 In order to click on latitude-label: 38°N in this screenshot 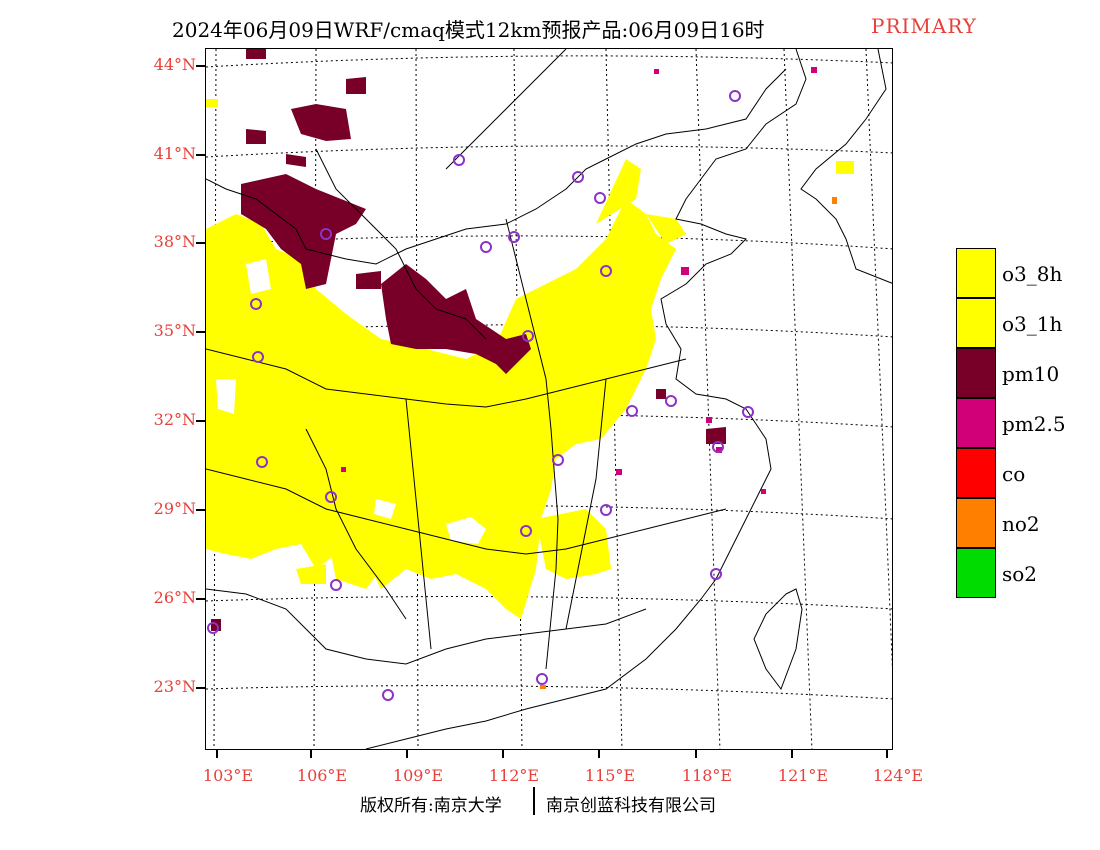, I will do `click(174, 241)`.